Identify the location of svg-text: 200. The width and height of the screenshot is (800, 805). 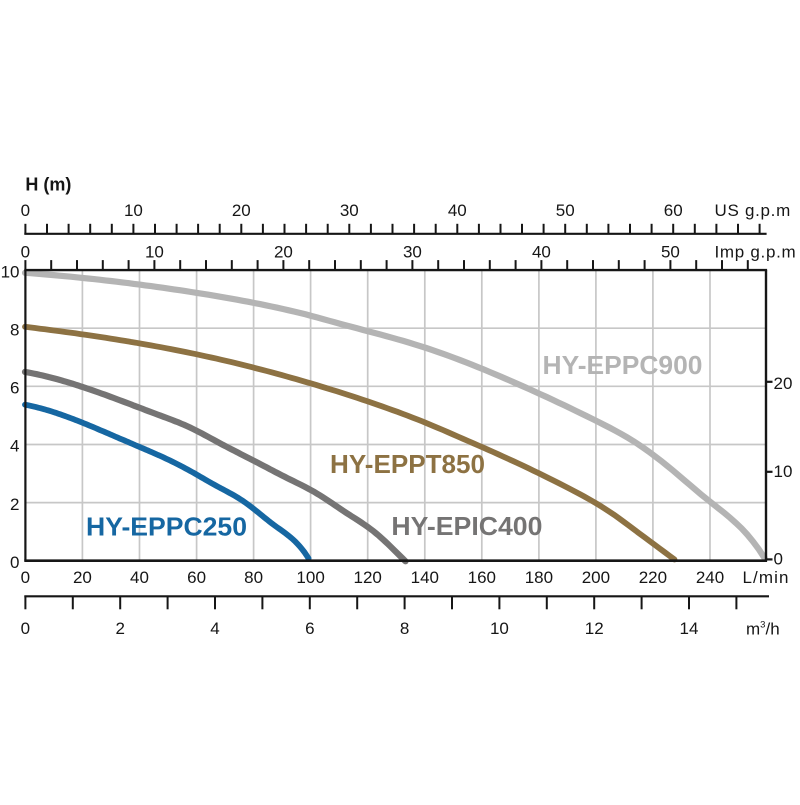
(596, 577).